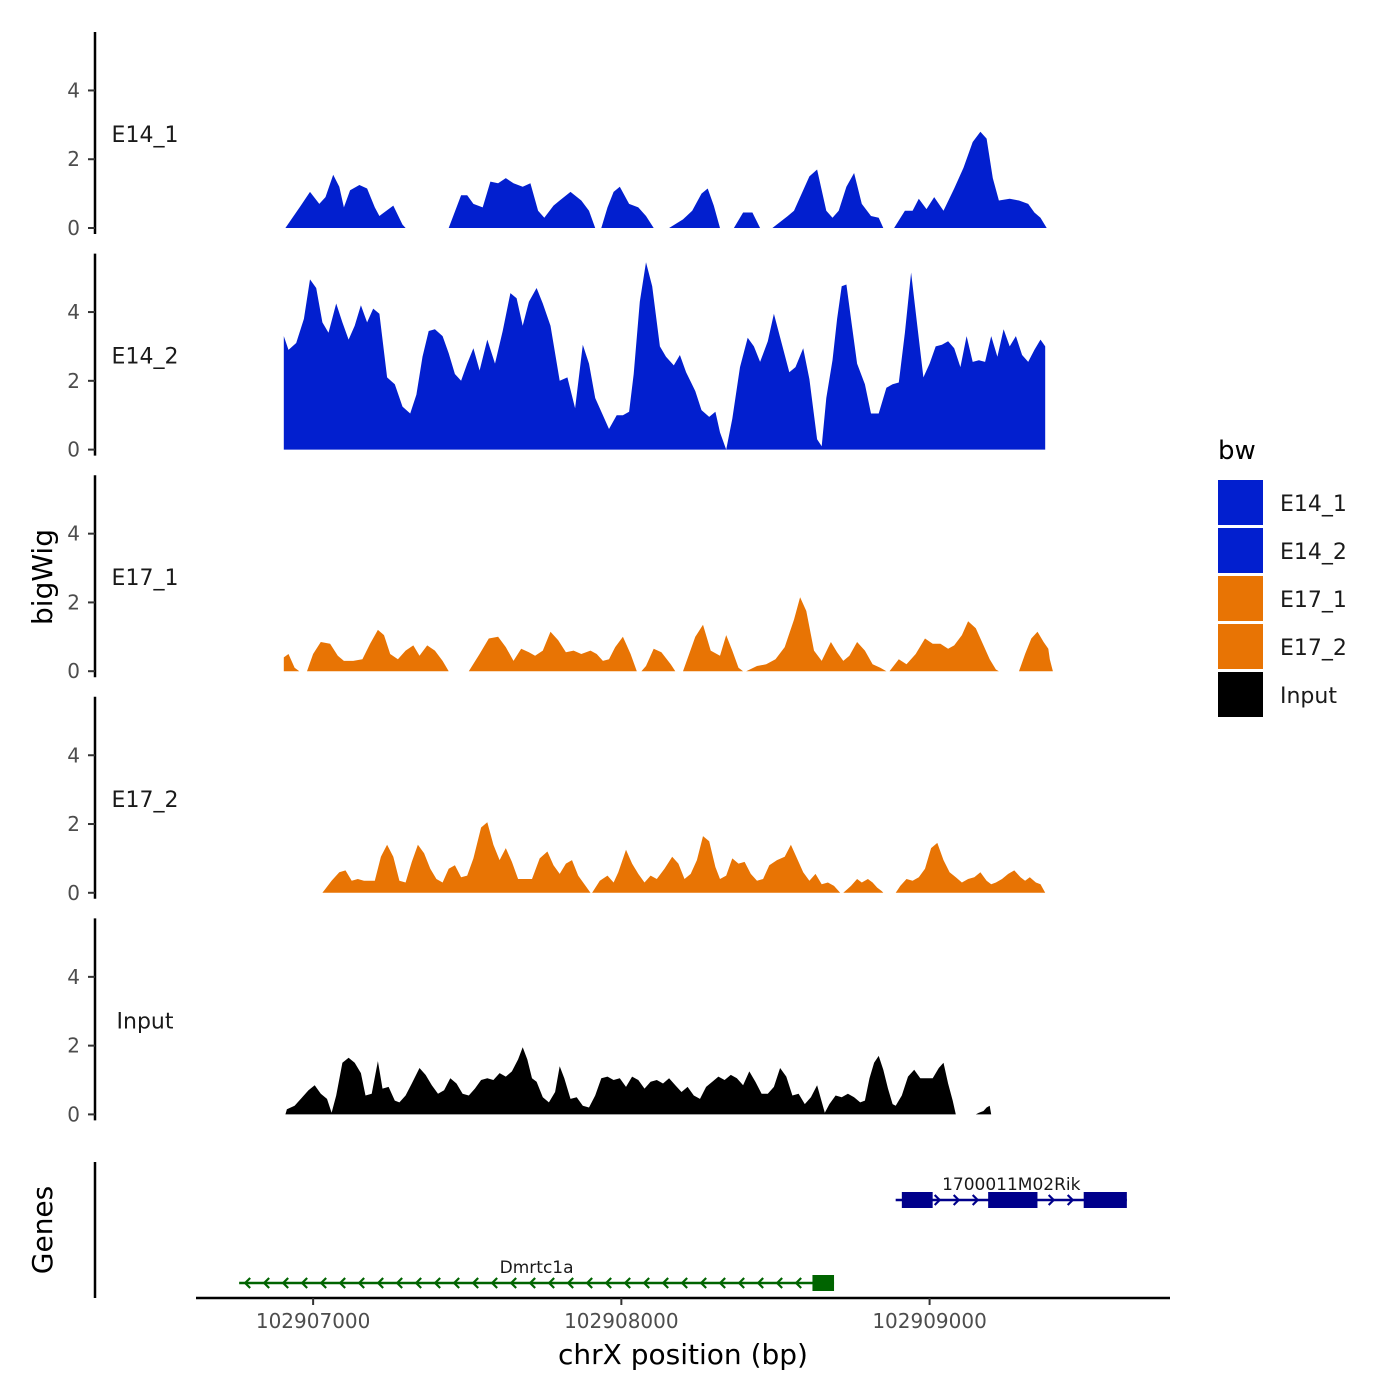 This screenshot has width=1400, height=1400. Describe the element at coordinates (145, 135) in the screenshot. I see `track-label: E14_1` at that location.